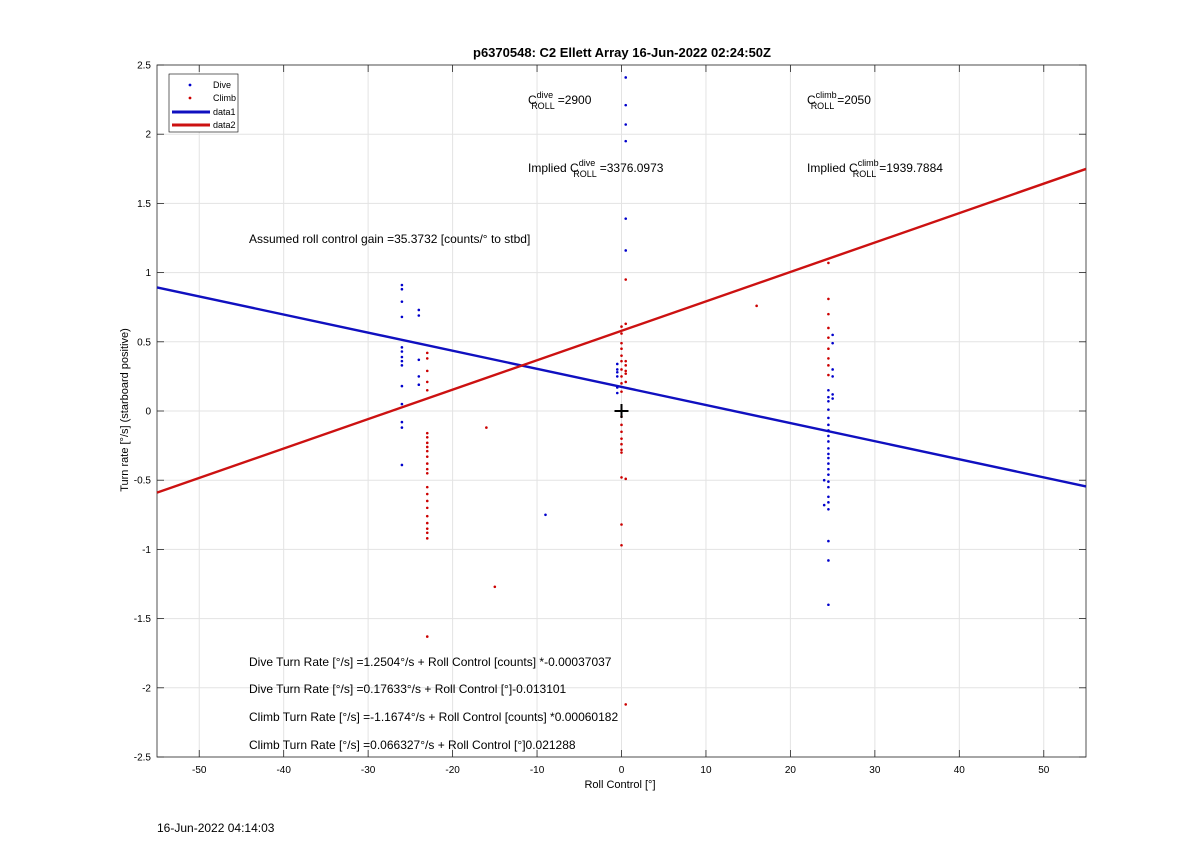  Describe the element at coordinates (911, 168) in the screenshot. I see `implied-climb-value: =1939.7884` at that location.